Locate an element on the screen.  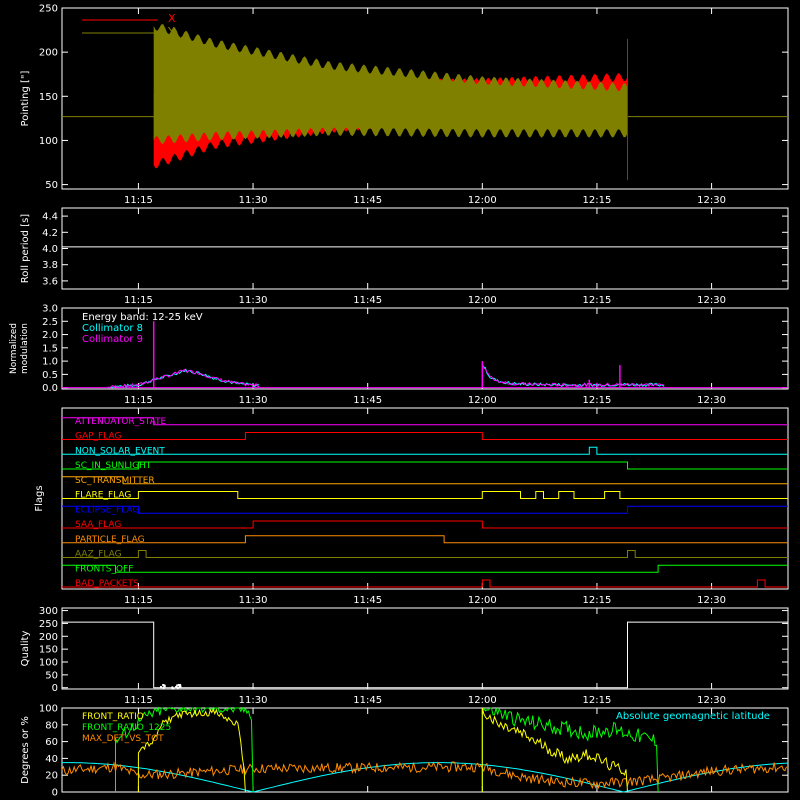
flag-line-bad-packets is located at coordinates (425, 583).